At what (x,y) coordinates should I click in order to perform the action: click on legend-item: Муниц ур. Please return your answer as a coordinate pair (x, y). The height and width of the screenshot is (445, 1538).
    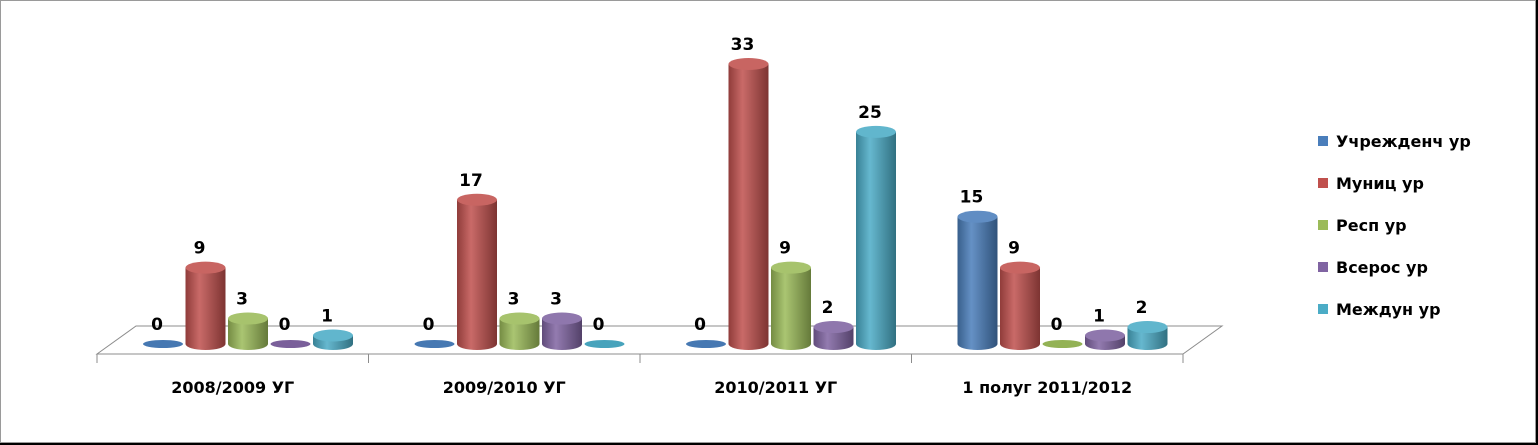
    Looking at the image, I should click on (1371, 183).